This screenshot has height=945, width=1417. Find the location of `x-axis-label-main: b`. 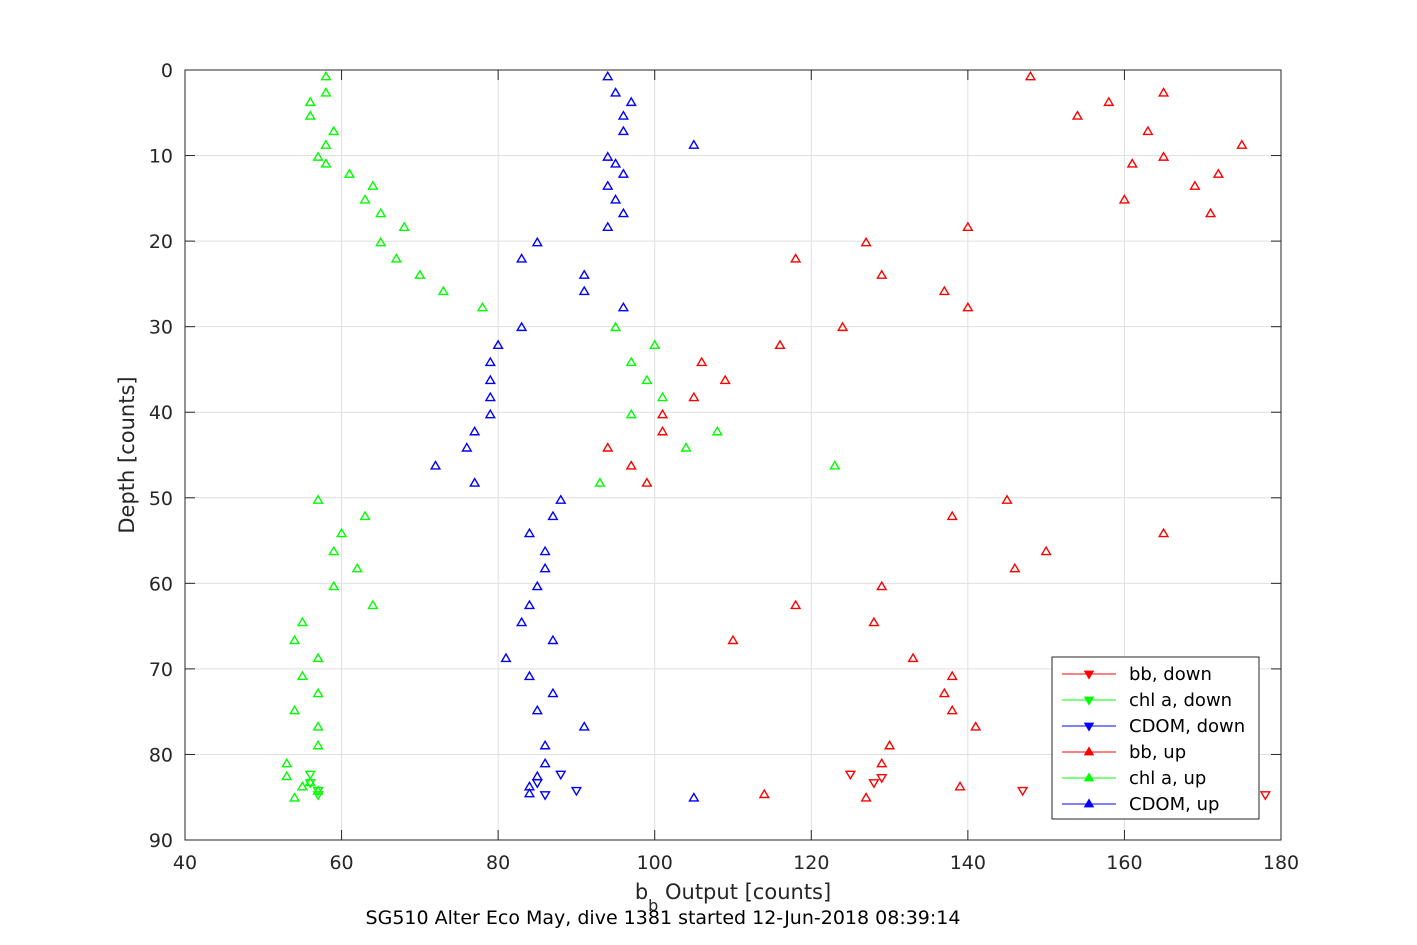

x-axis-label-main: b is located at coordinates (641, 892).